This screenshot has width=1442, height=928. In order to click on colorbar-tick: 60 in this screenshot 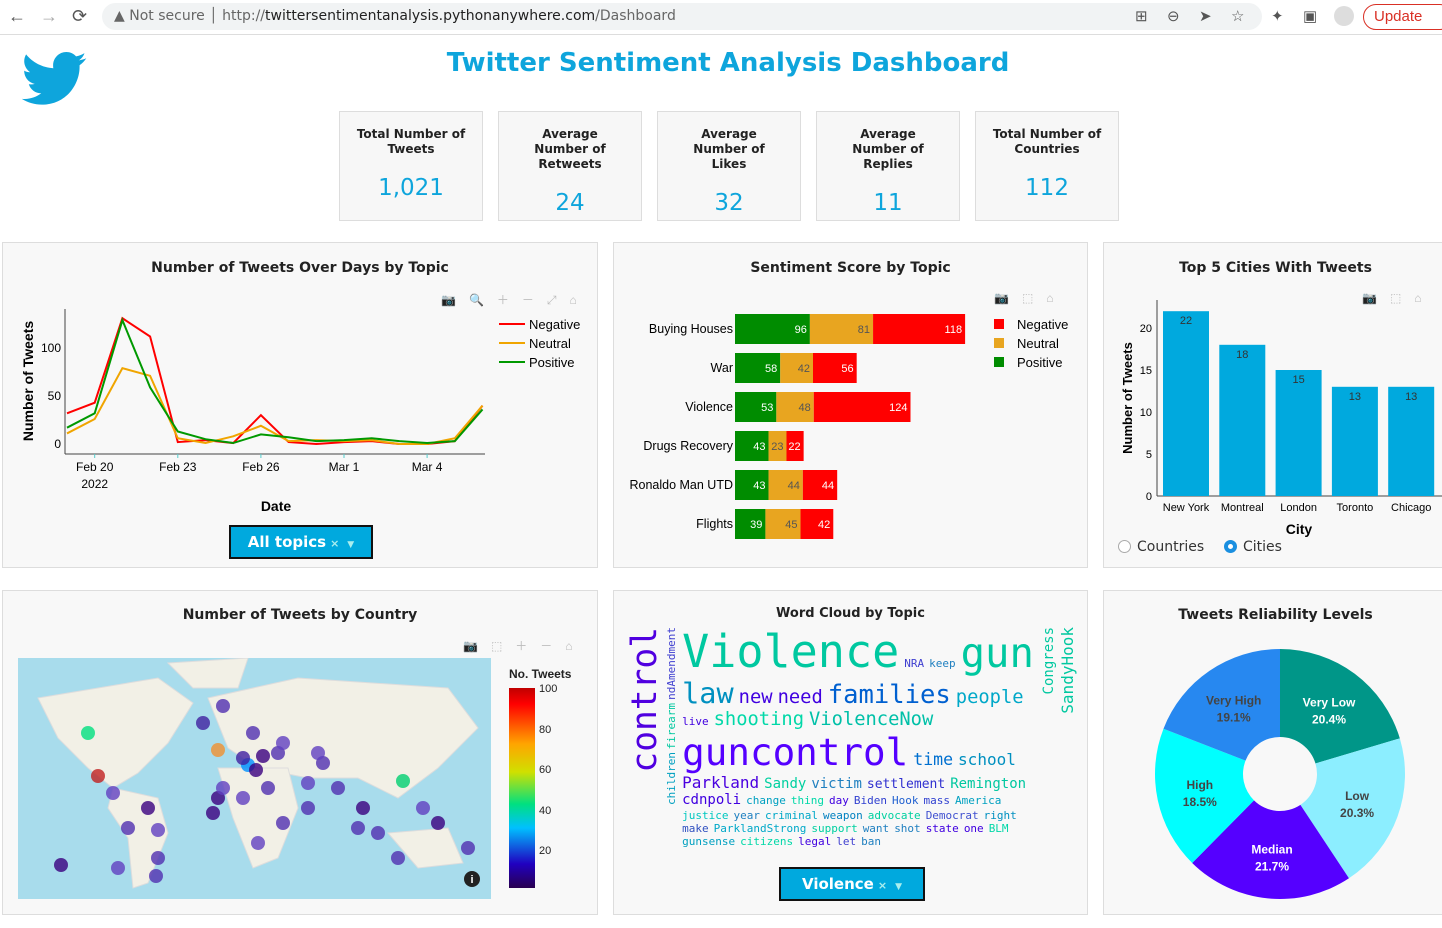, I will do `click(545, 770)`.